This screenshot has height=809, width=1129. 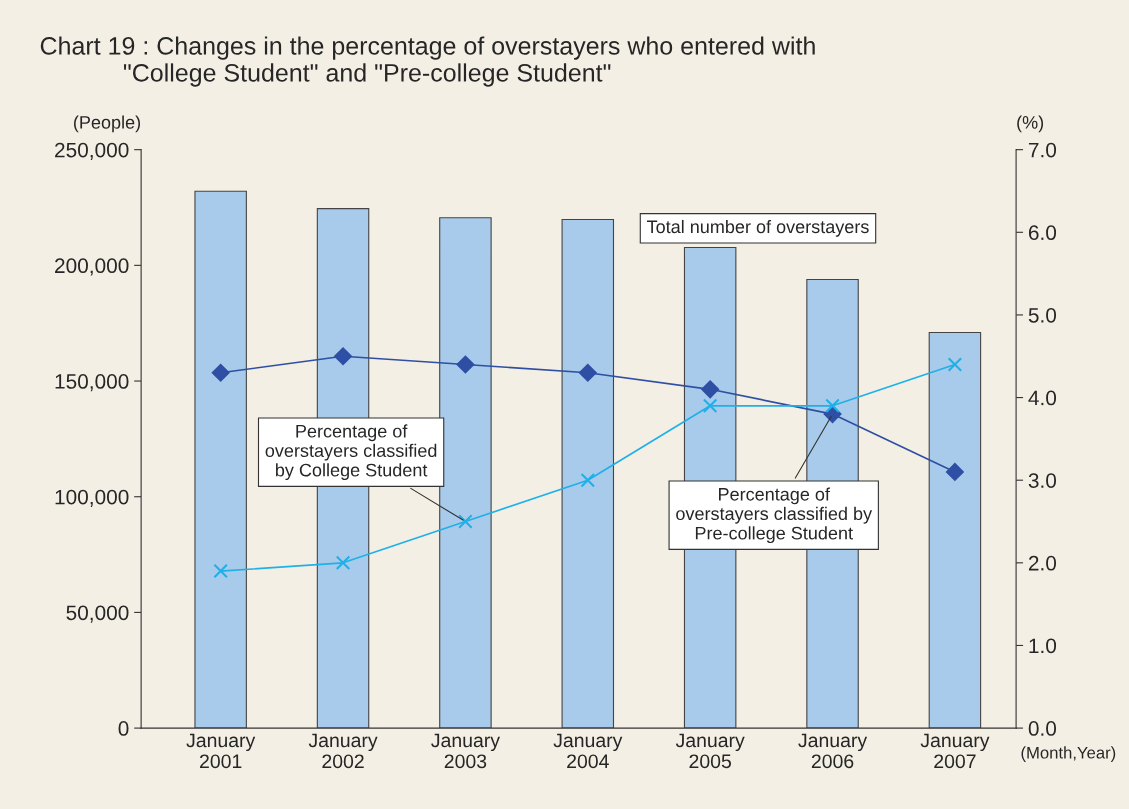 What do you see at coordinates (92, 267) in the screenshot?
I see `y-tick-label: 200,000` at bounding box center [92, 267].